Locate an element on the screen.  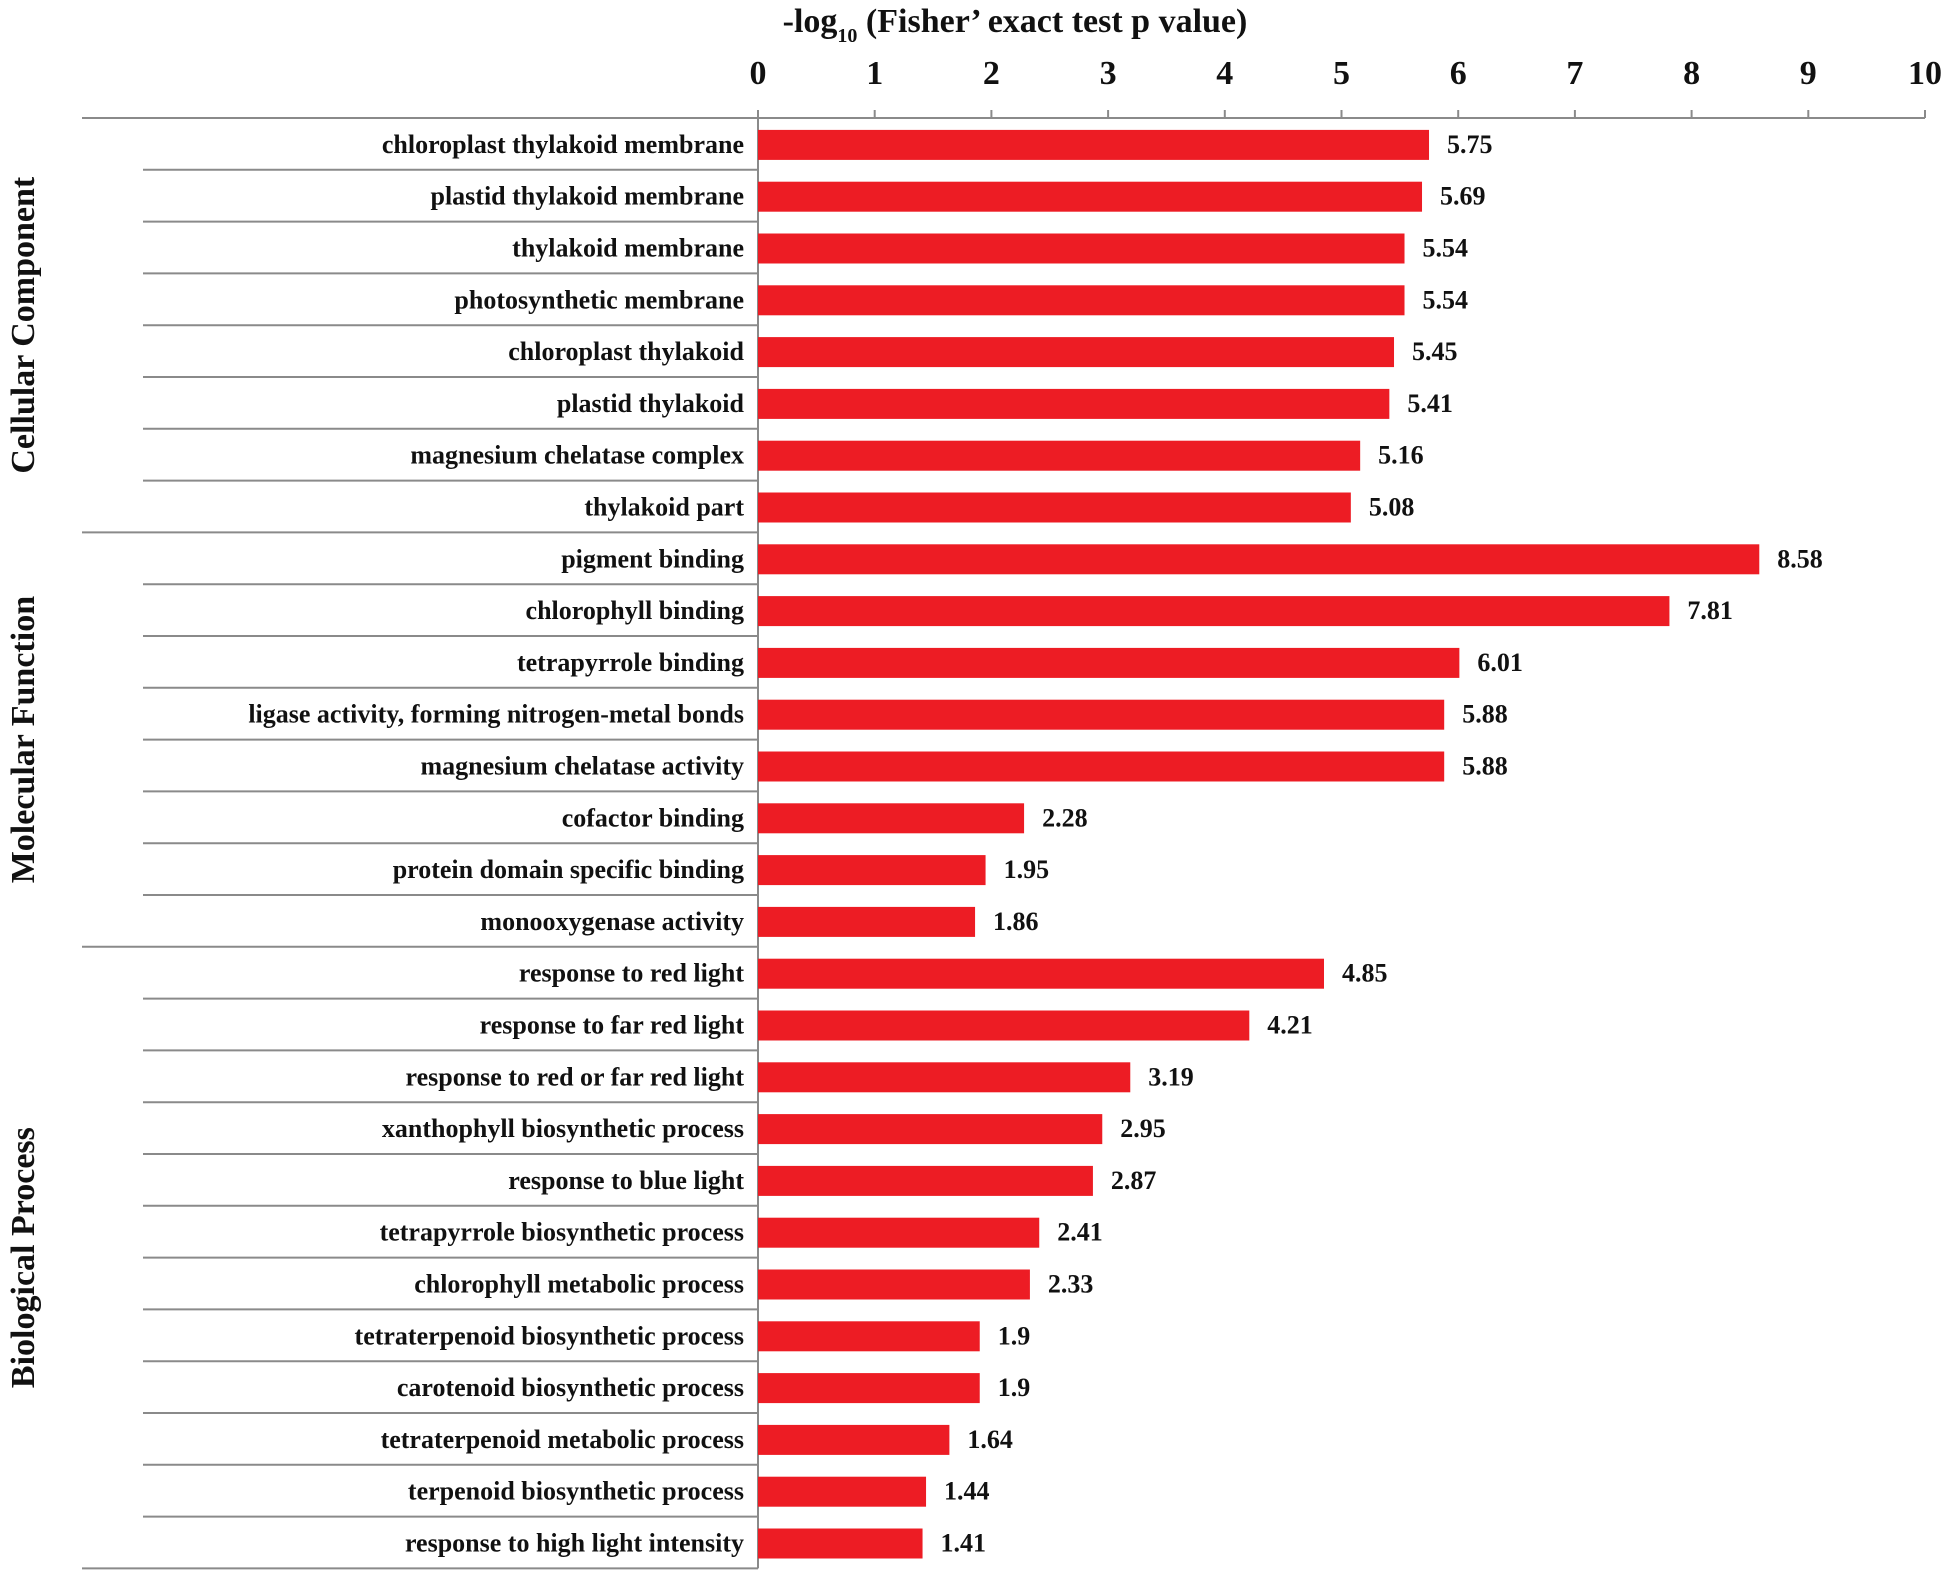
bar-row: response to blue light 2.87 is located at coordinates (832, 1180).